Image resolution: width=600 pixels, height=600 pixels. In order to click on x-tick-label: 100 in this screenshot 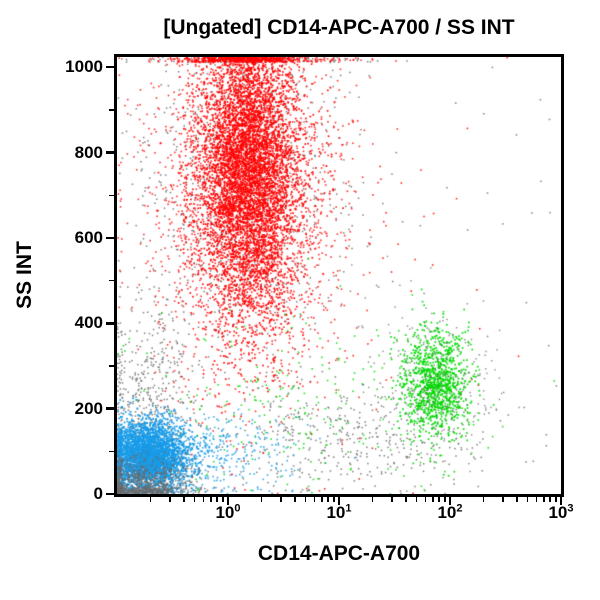, I will do `click(228, 512)`.